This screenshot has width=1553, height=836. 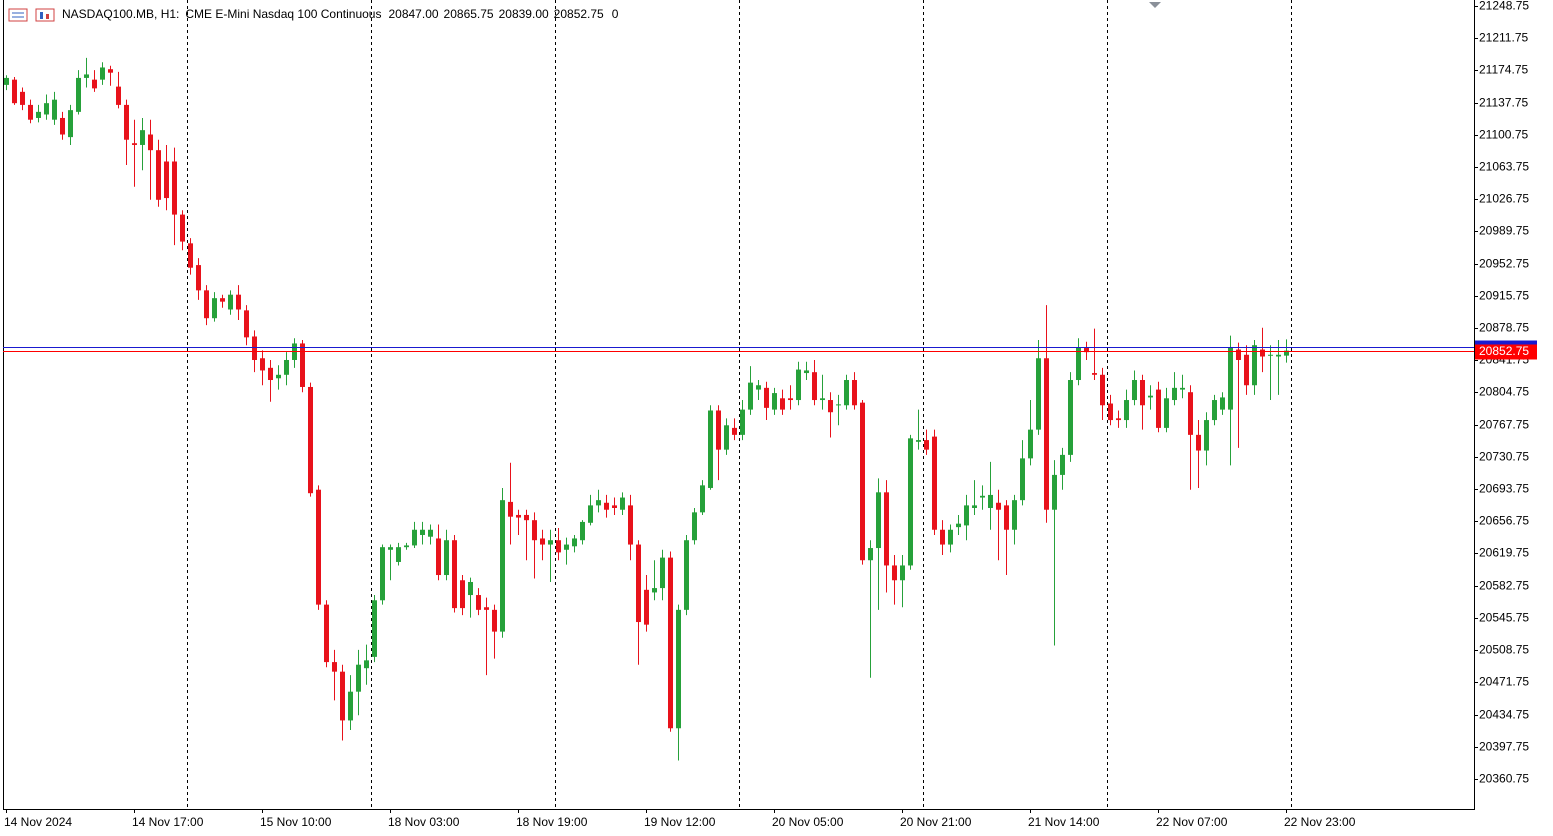 What do you see at coordinates (413, 14) in the screenshot?
I see `open-label: 20847.00` at bounding box center [413, 14].